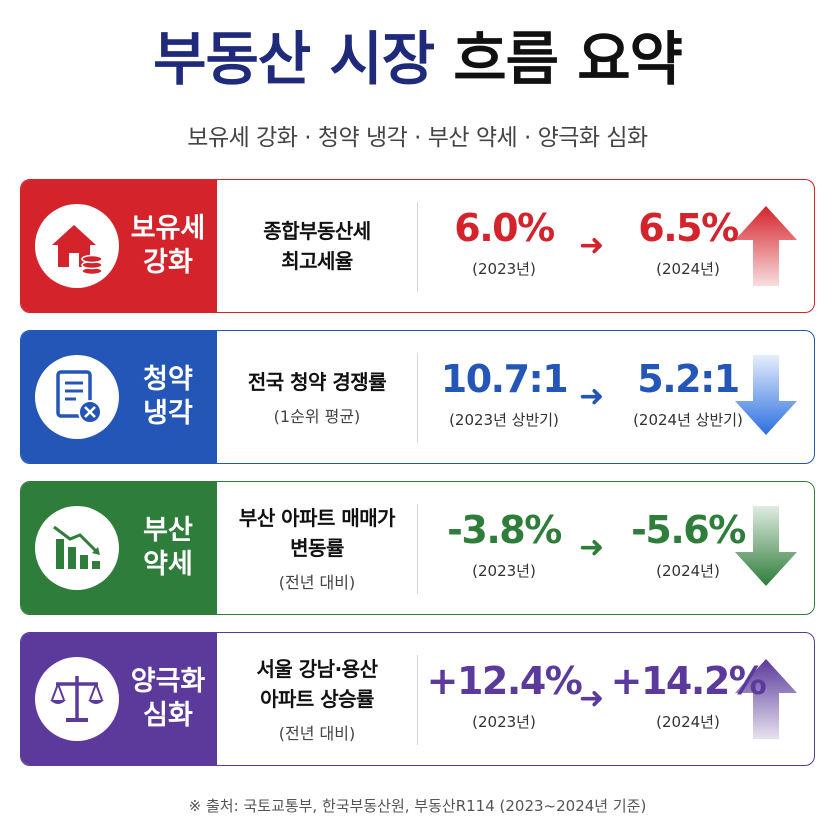 The height and width of the screenshot is (835, 835). I want to click on card-label-line1: 양극화, so click(168, 681).